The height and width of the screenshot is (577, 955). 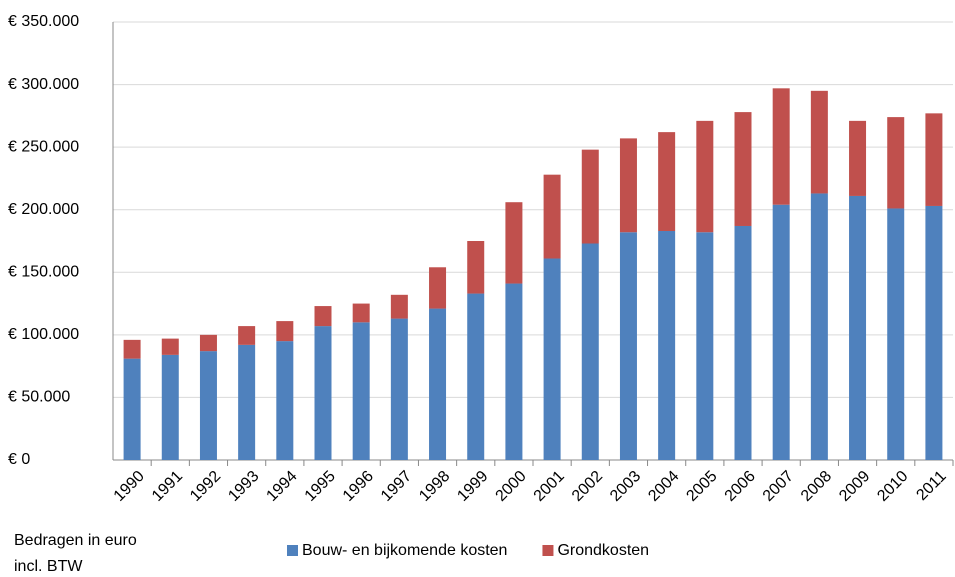 I want to click on x-tick-label: 1998, so click(x=434, y=486).